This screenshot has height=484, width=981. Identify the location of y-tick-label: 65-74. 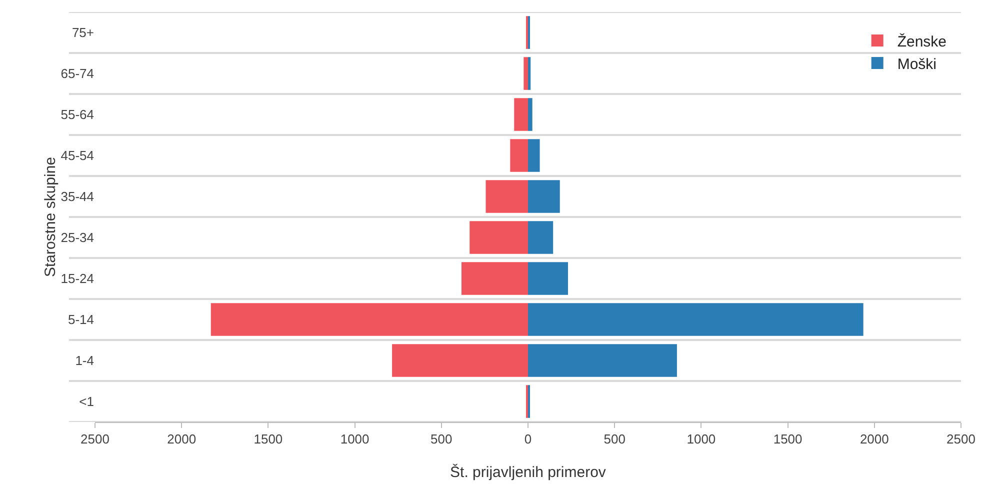
(77, 74).